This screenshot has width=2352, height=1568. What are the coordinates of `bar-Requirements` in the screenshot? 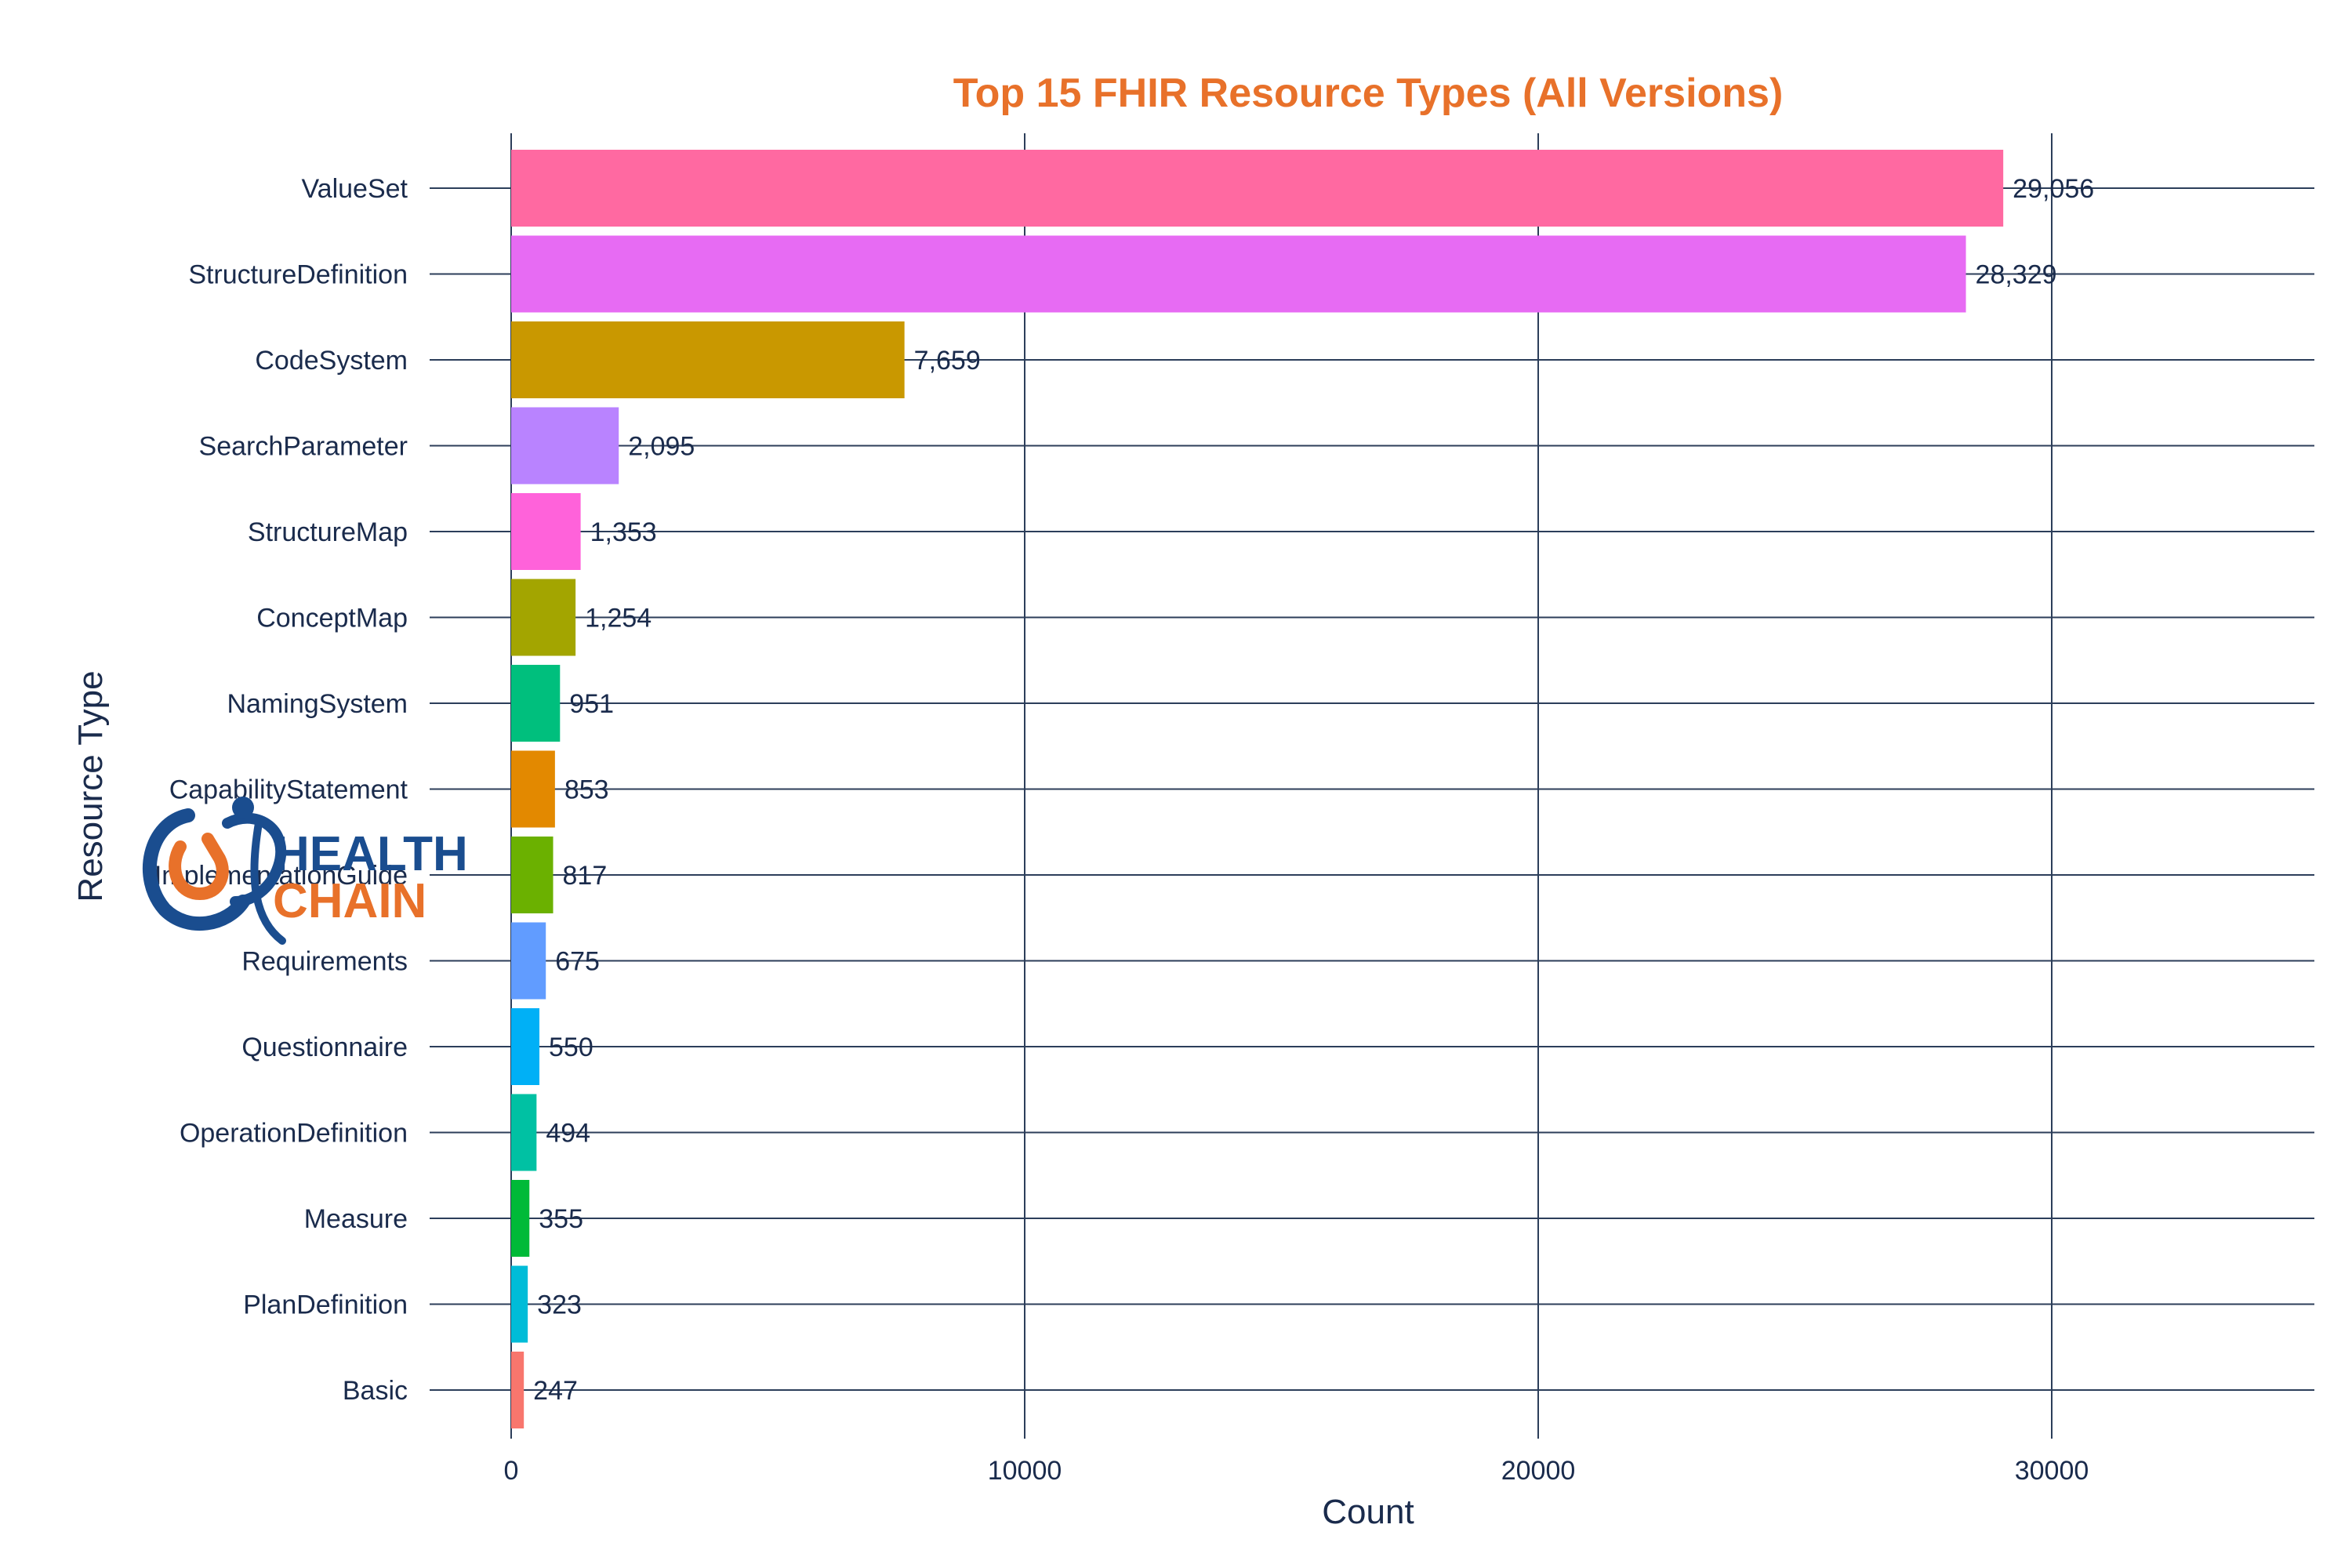 It's located at (528, 961).